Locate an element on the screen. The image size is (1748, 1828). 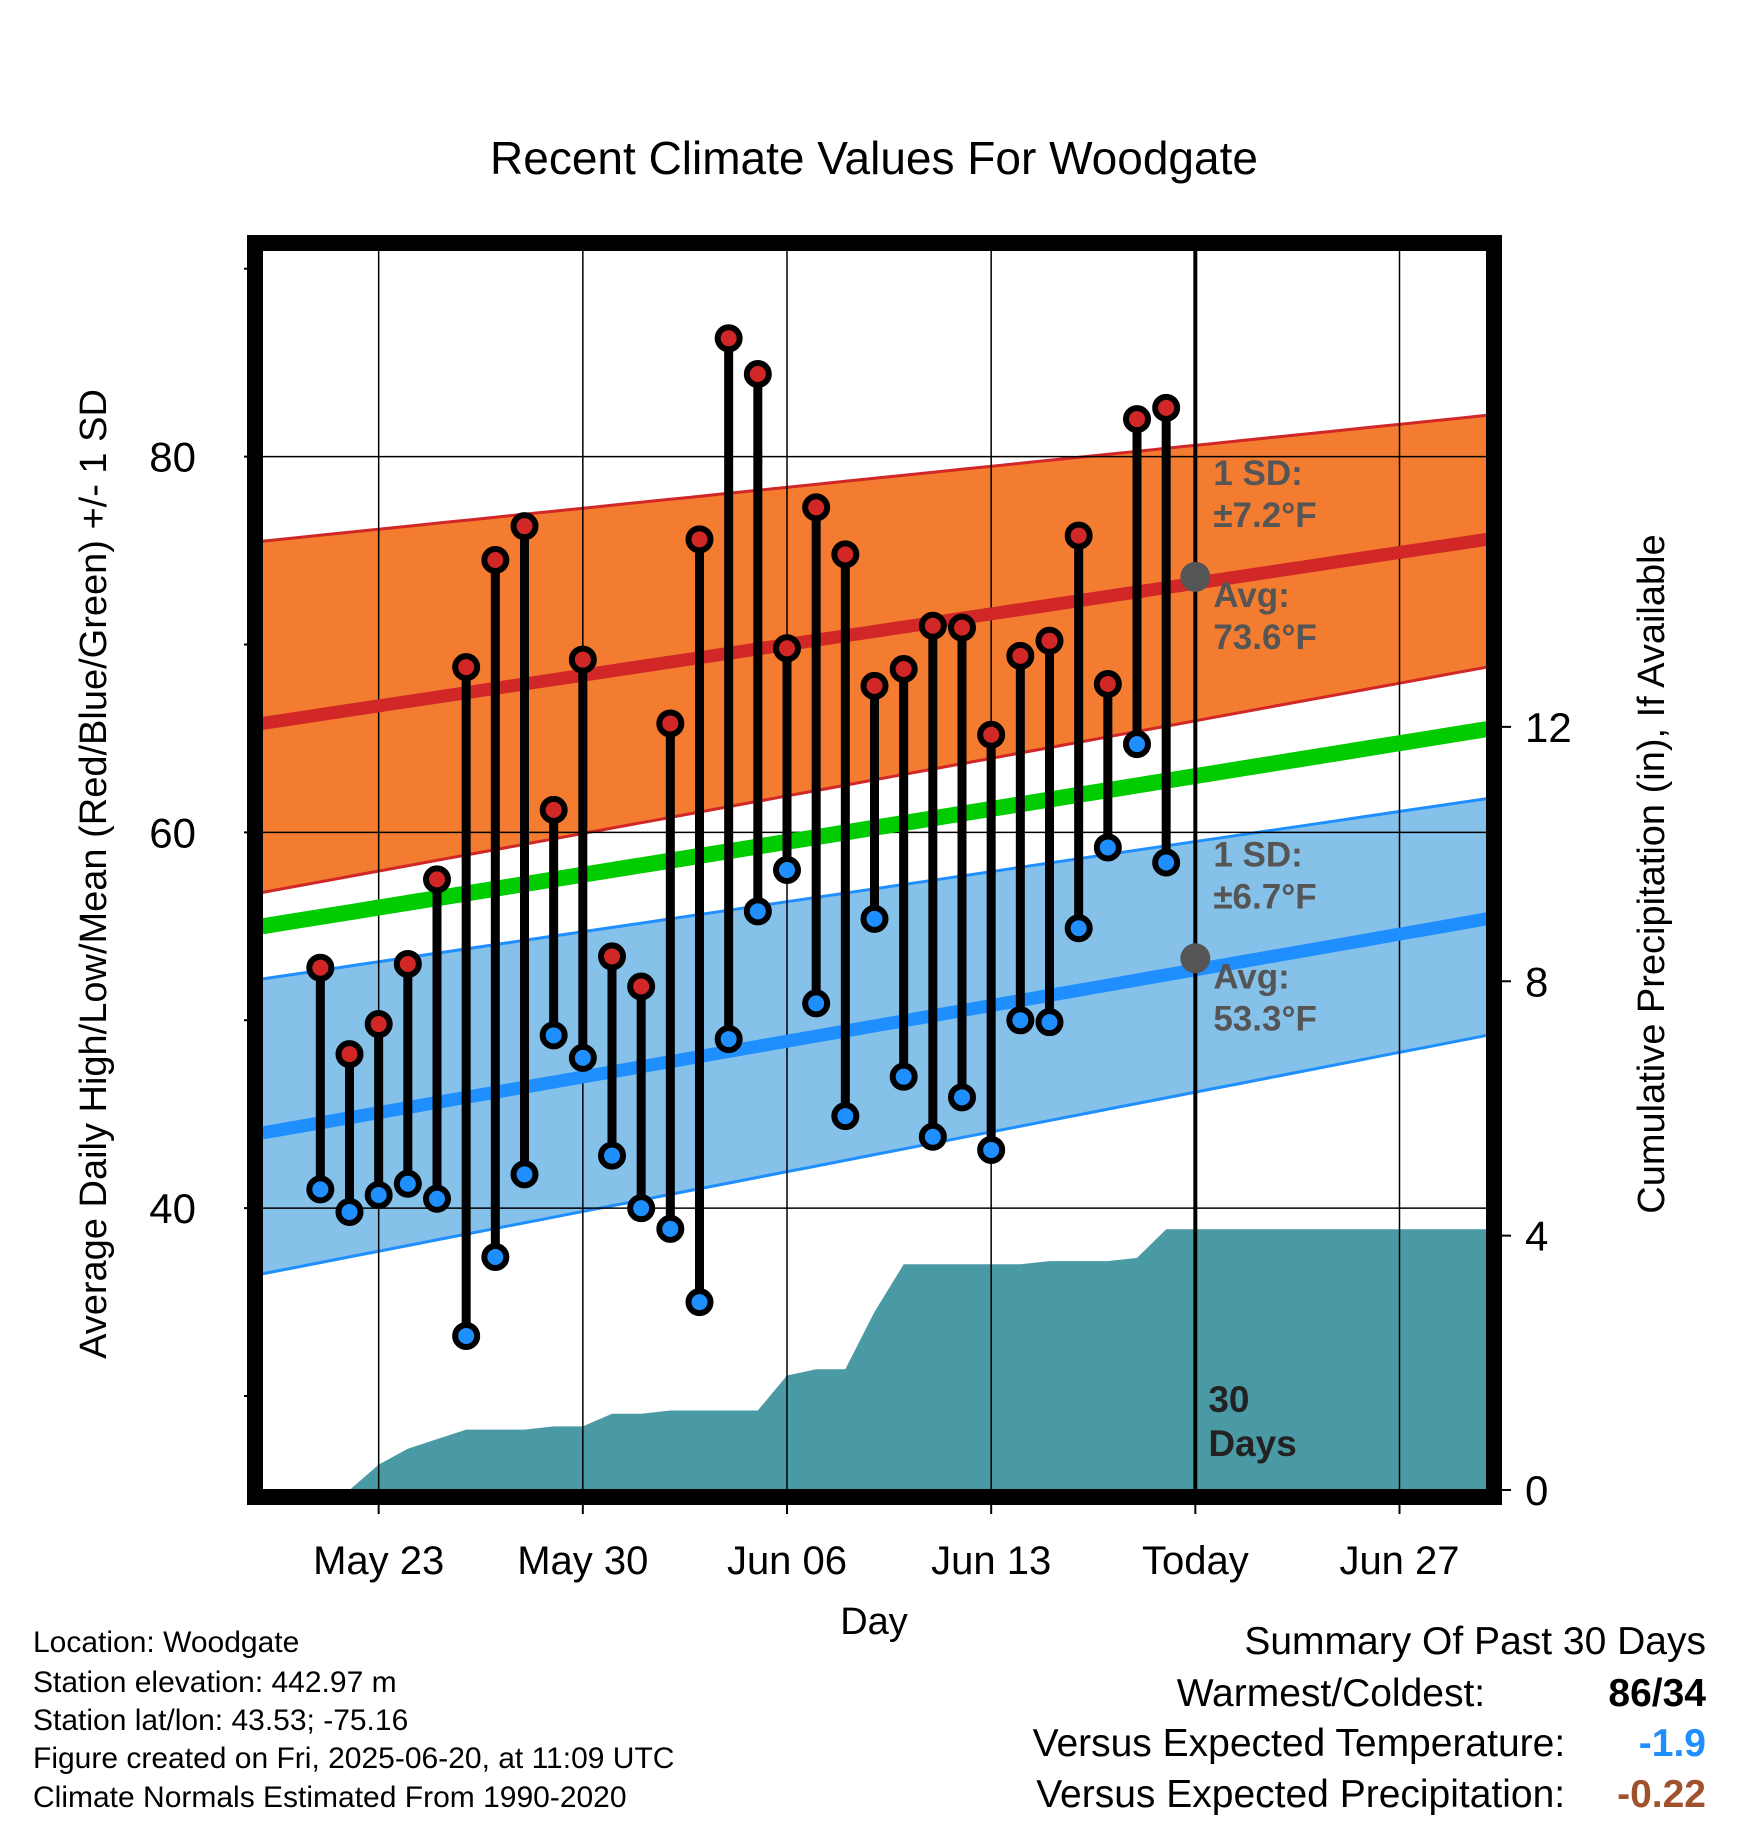
low-avg-marker is located at coordinates (1195, 958).